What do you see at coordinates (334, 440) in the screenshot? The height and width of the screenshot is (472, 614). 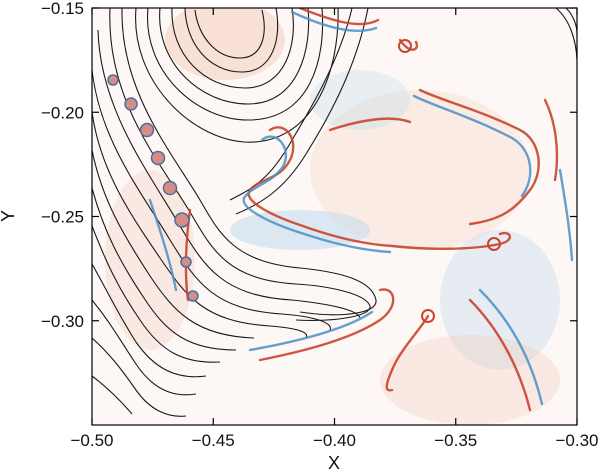 I see `x-tick-label: −0.40` at bounding box center [334, 440].